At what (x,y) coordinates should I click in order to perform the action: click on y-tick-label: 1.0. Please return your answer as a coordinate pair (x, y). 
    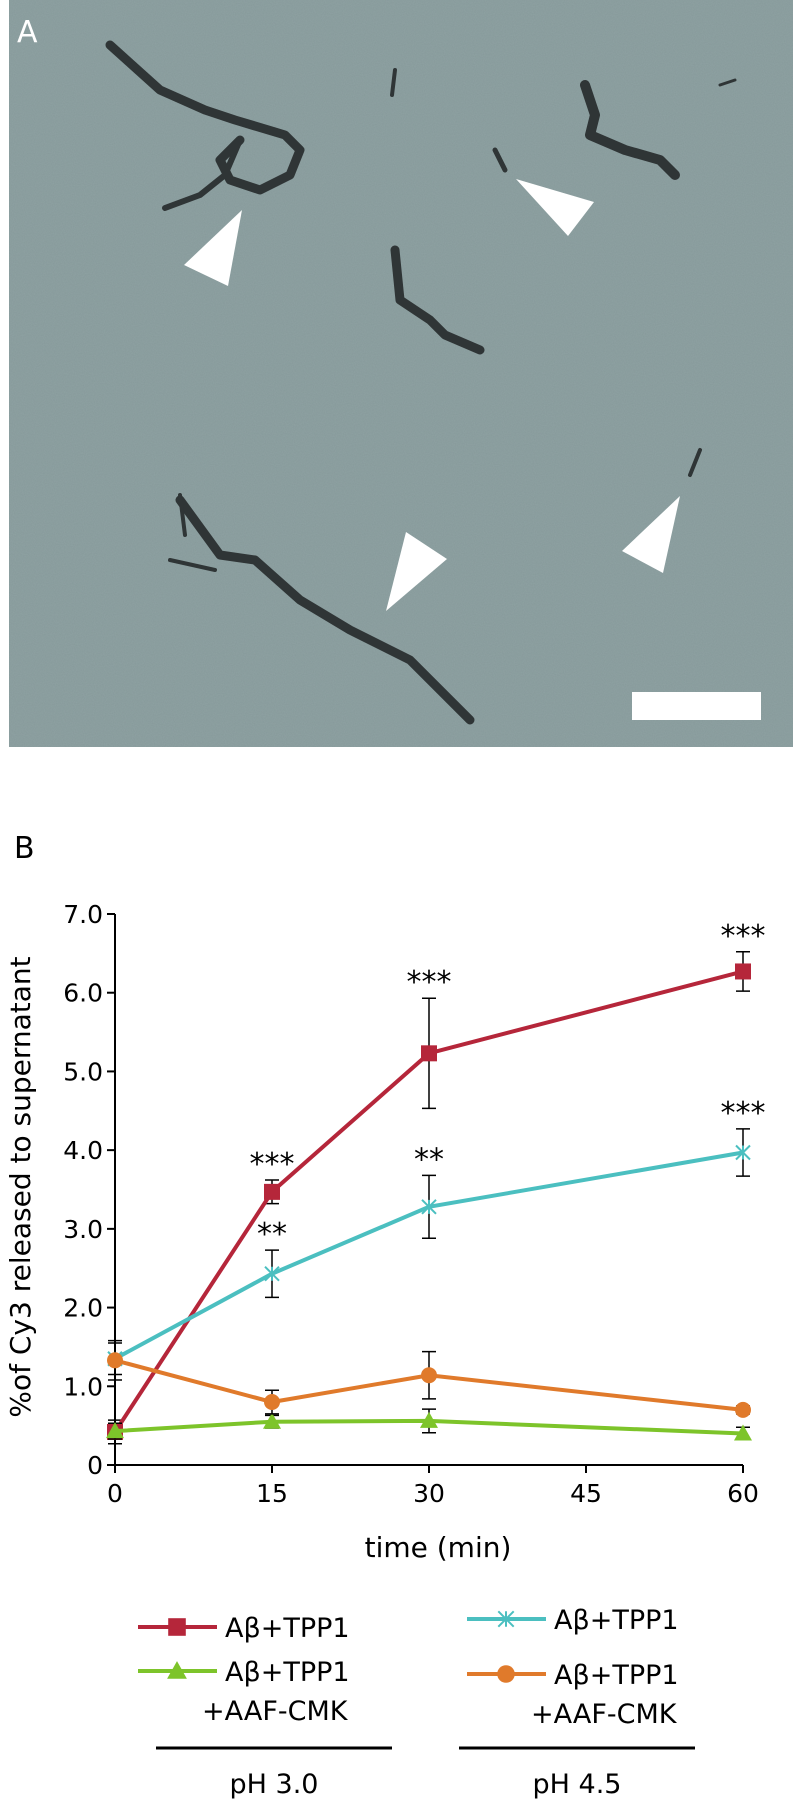
    Looking at the image, I should click on (83, 1386).